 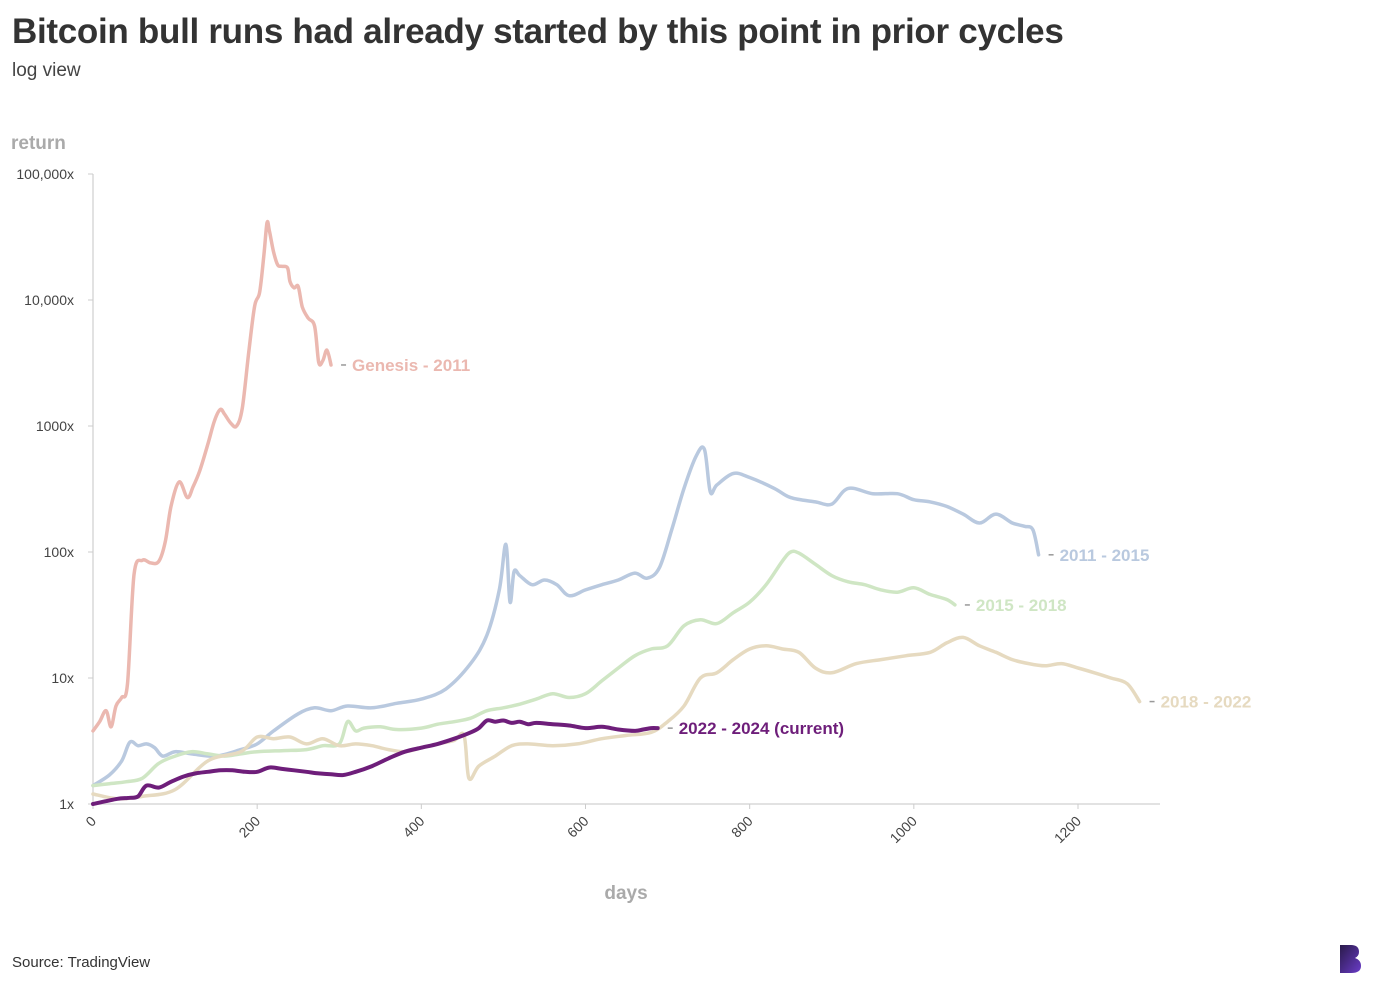 What do you see at coordinates (411, 365) in the screenshot?
I see `series-label-genesis-2011: Genesis - 2011` at bounding box center [411, 365].